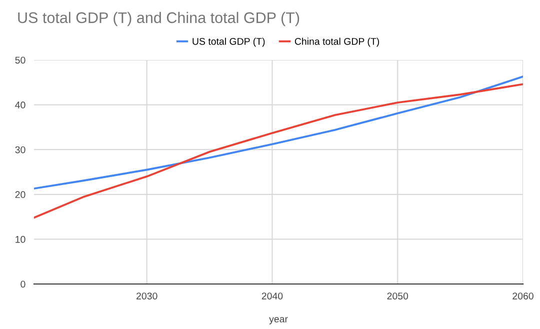  I want to click on x-tick-label: 2030, so click(147, 296).